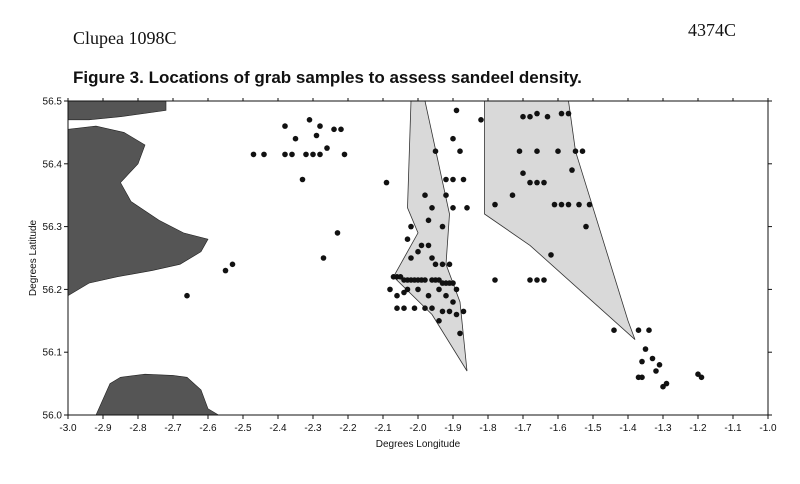 This screenshot has height=484, width=800. Describe the element at coordinates (488, 428) in the screenshot. I see `x-tick-label: -1.8` at that location.